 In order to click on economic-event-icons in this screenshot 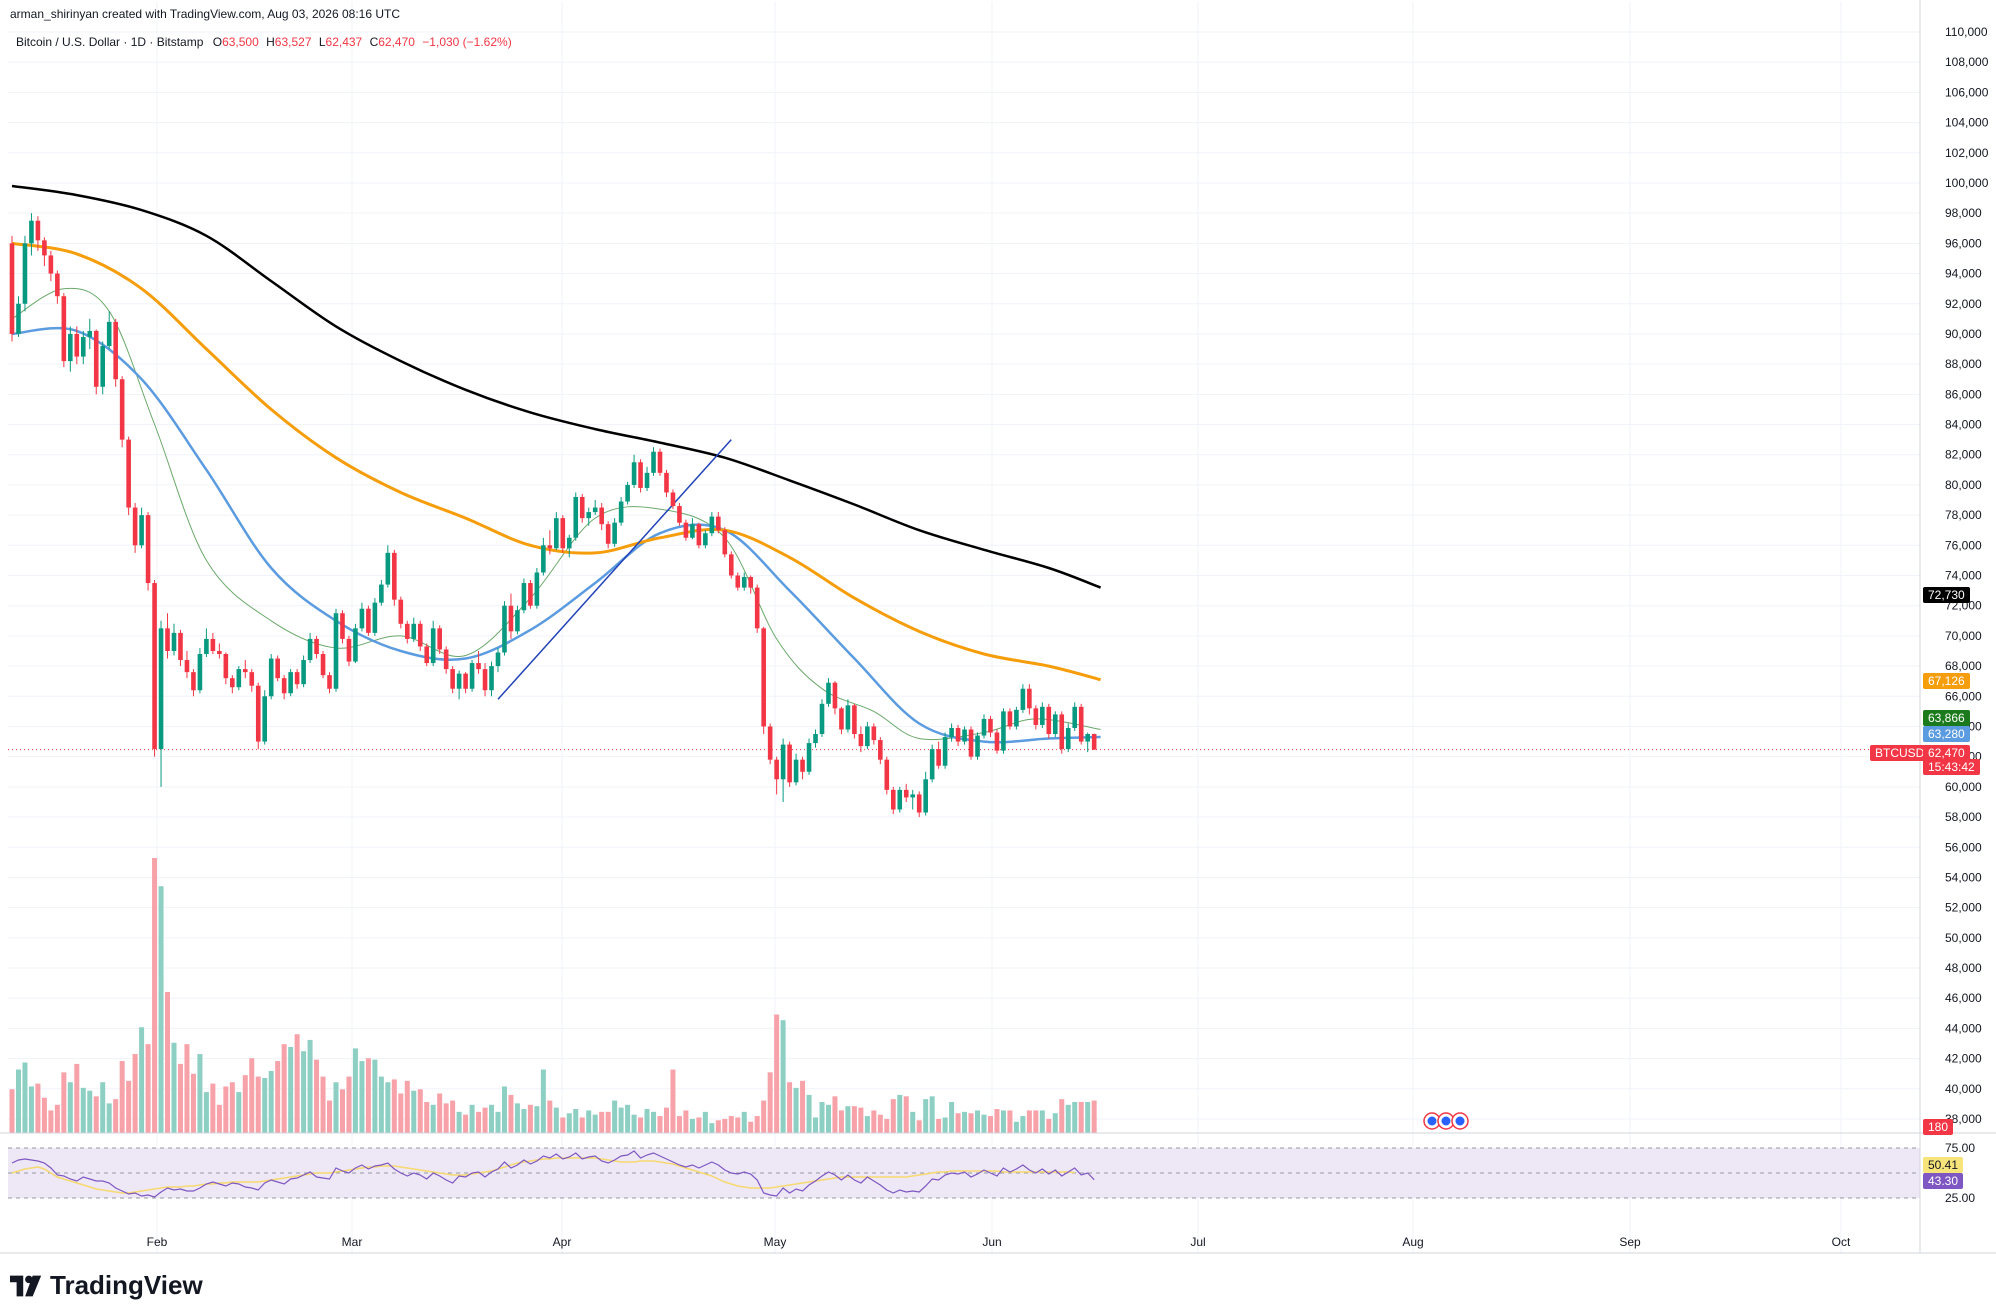, I will do `click(1446, 1121)`.